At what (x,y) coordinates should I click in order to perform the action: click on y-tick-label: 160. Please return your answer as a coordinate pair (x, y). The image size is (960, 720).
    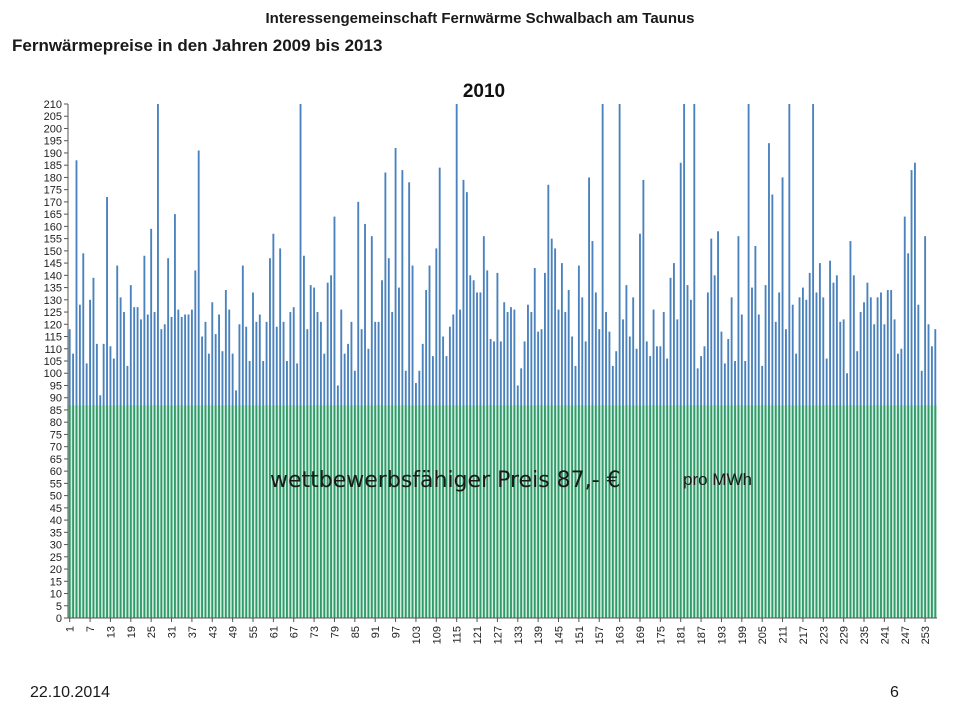
    Looking at the image, I should click on (53, 227).